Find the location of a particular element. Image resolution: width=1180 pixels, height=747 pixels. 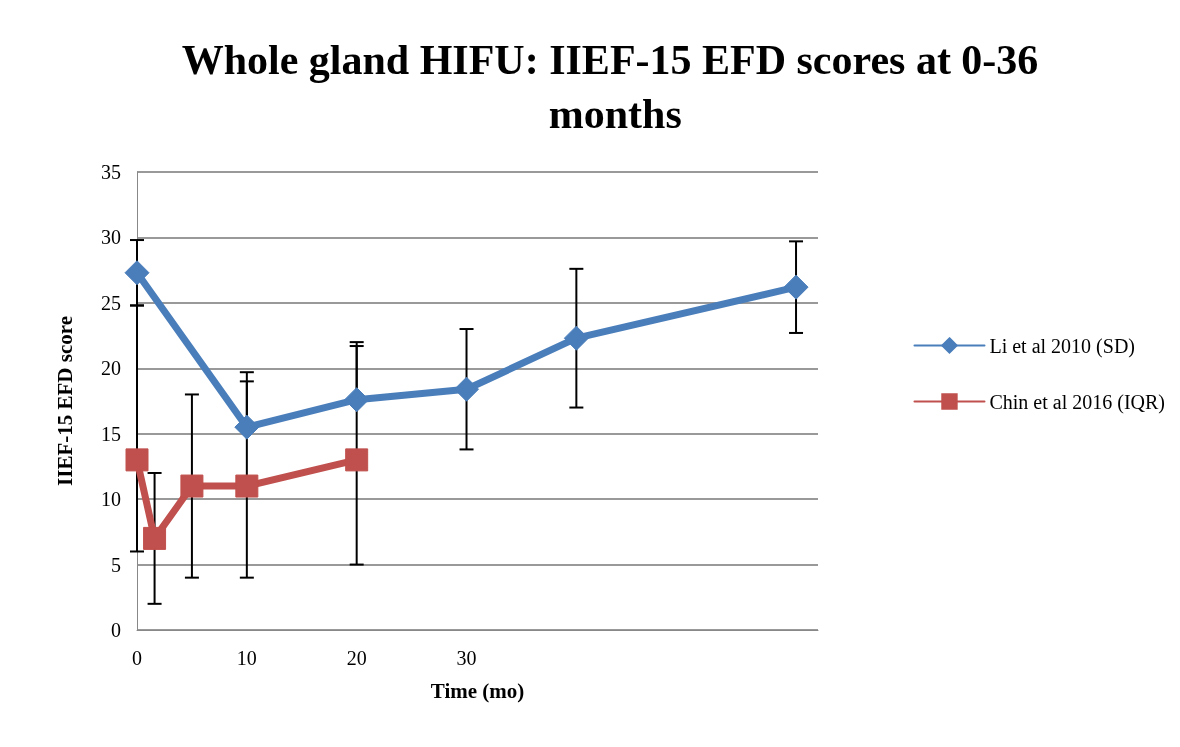

y-tick-label: 20 is located at coordinates (111, 368).